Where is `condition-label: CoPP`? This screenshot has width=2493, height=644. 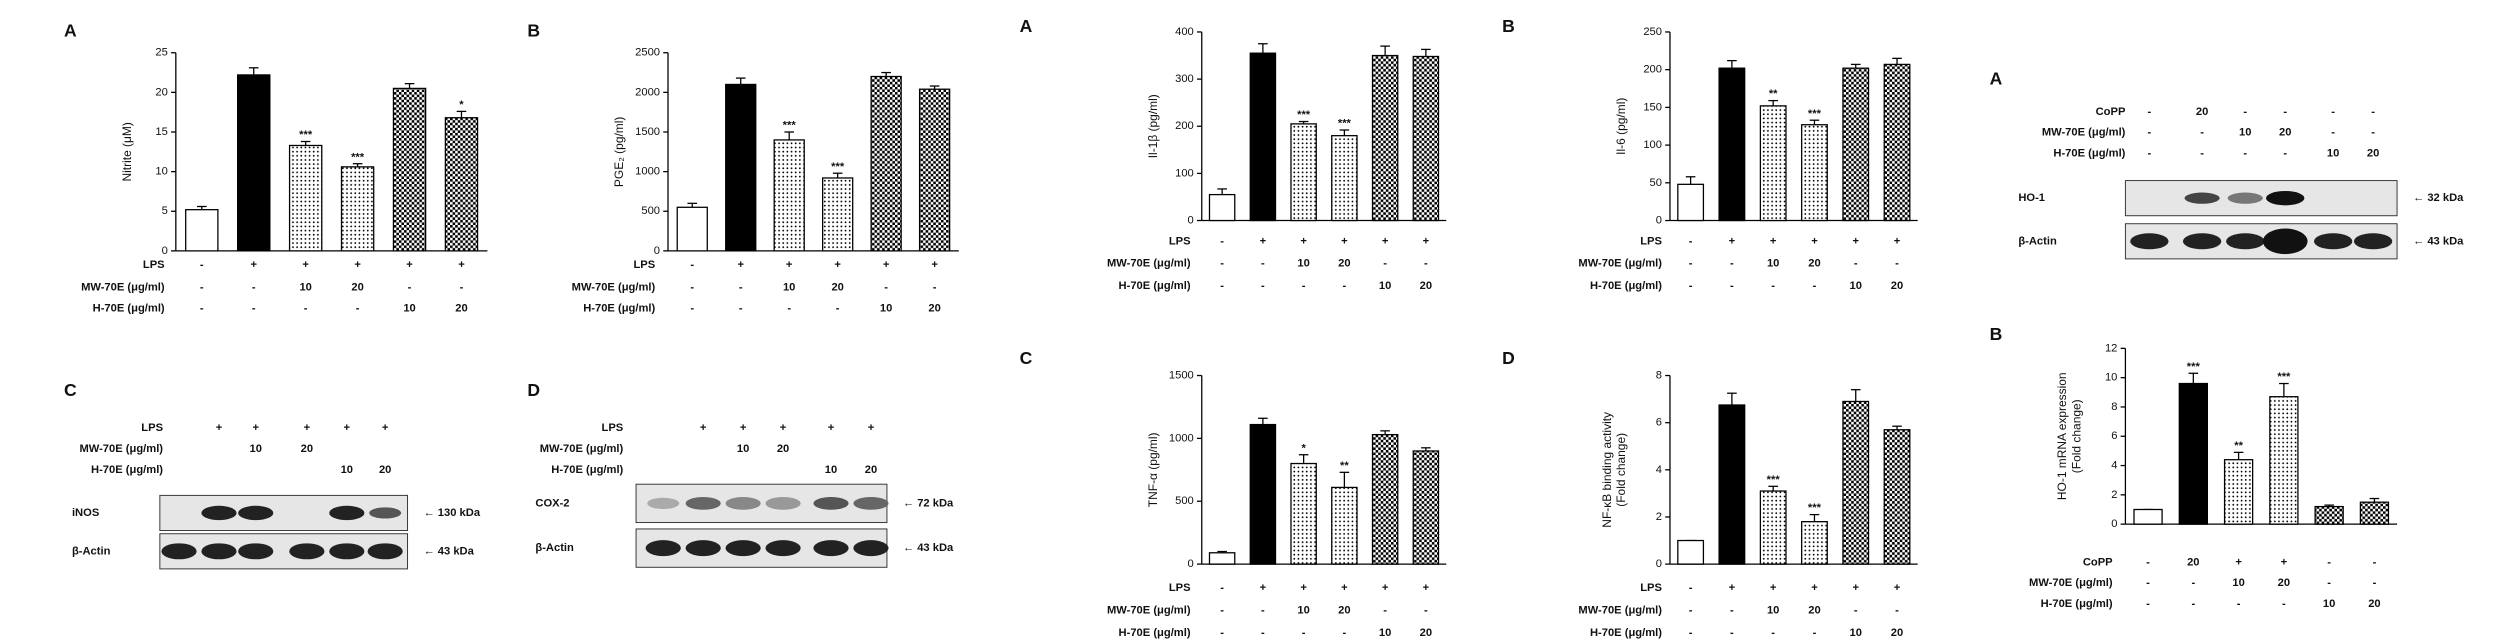
condition-label: CoPP is located at coordinates (2098, 562).